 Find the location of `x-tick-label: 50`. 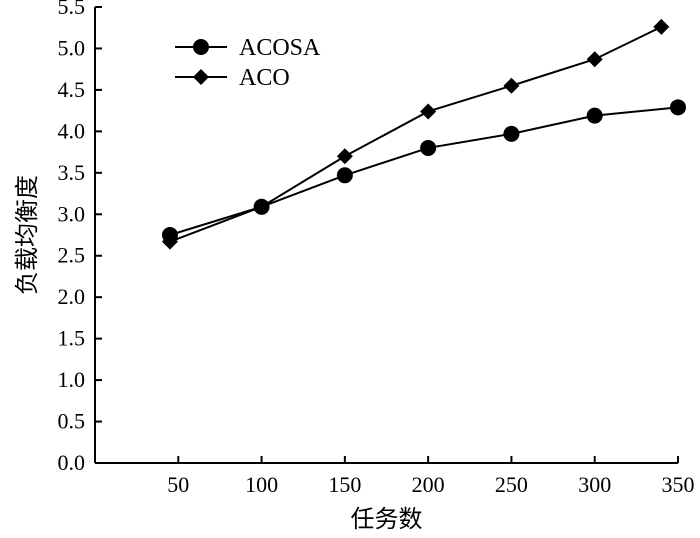

x-tick-label: 50 is located at coordinates (178, 484).